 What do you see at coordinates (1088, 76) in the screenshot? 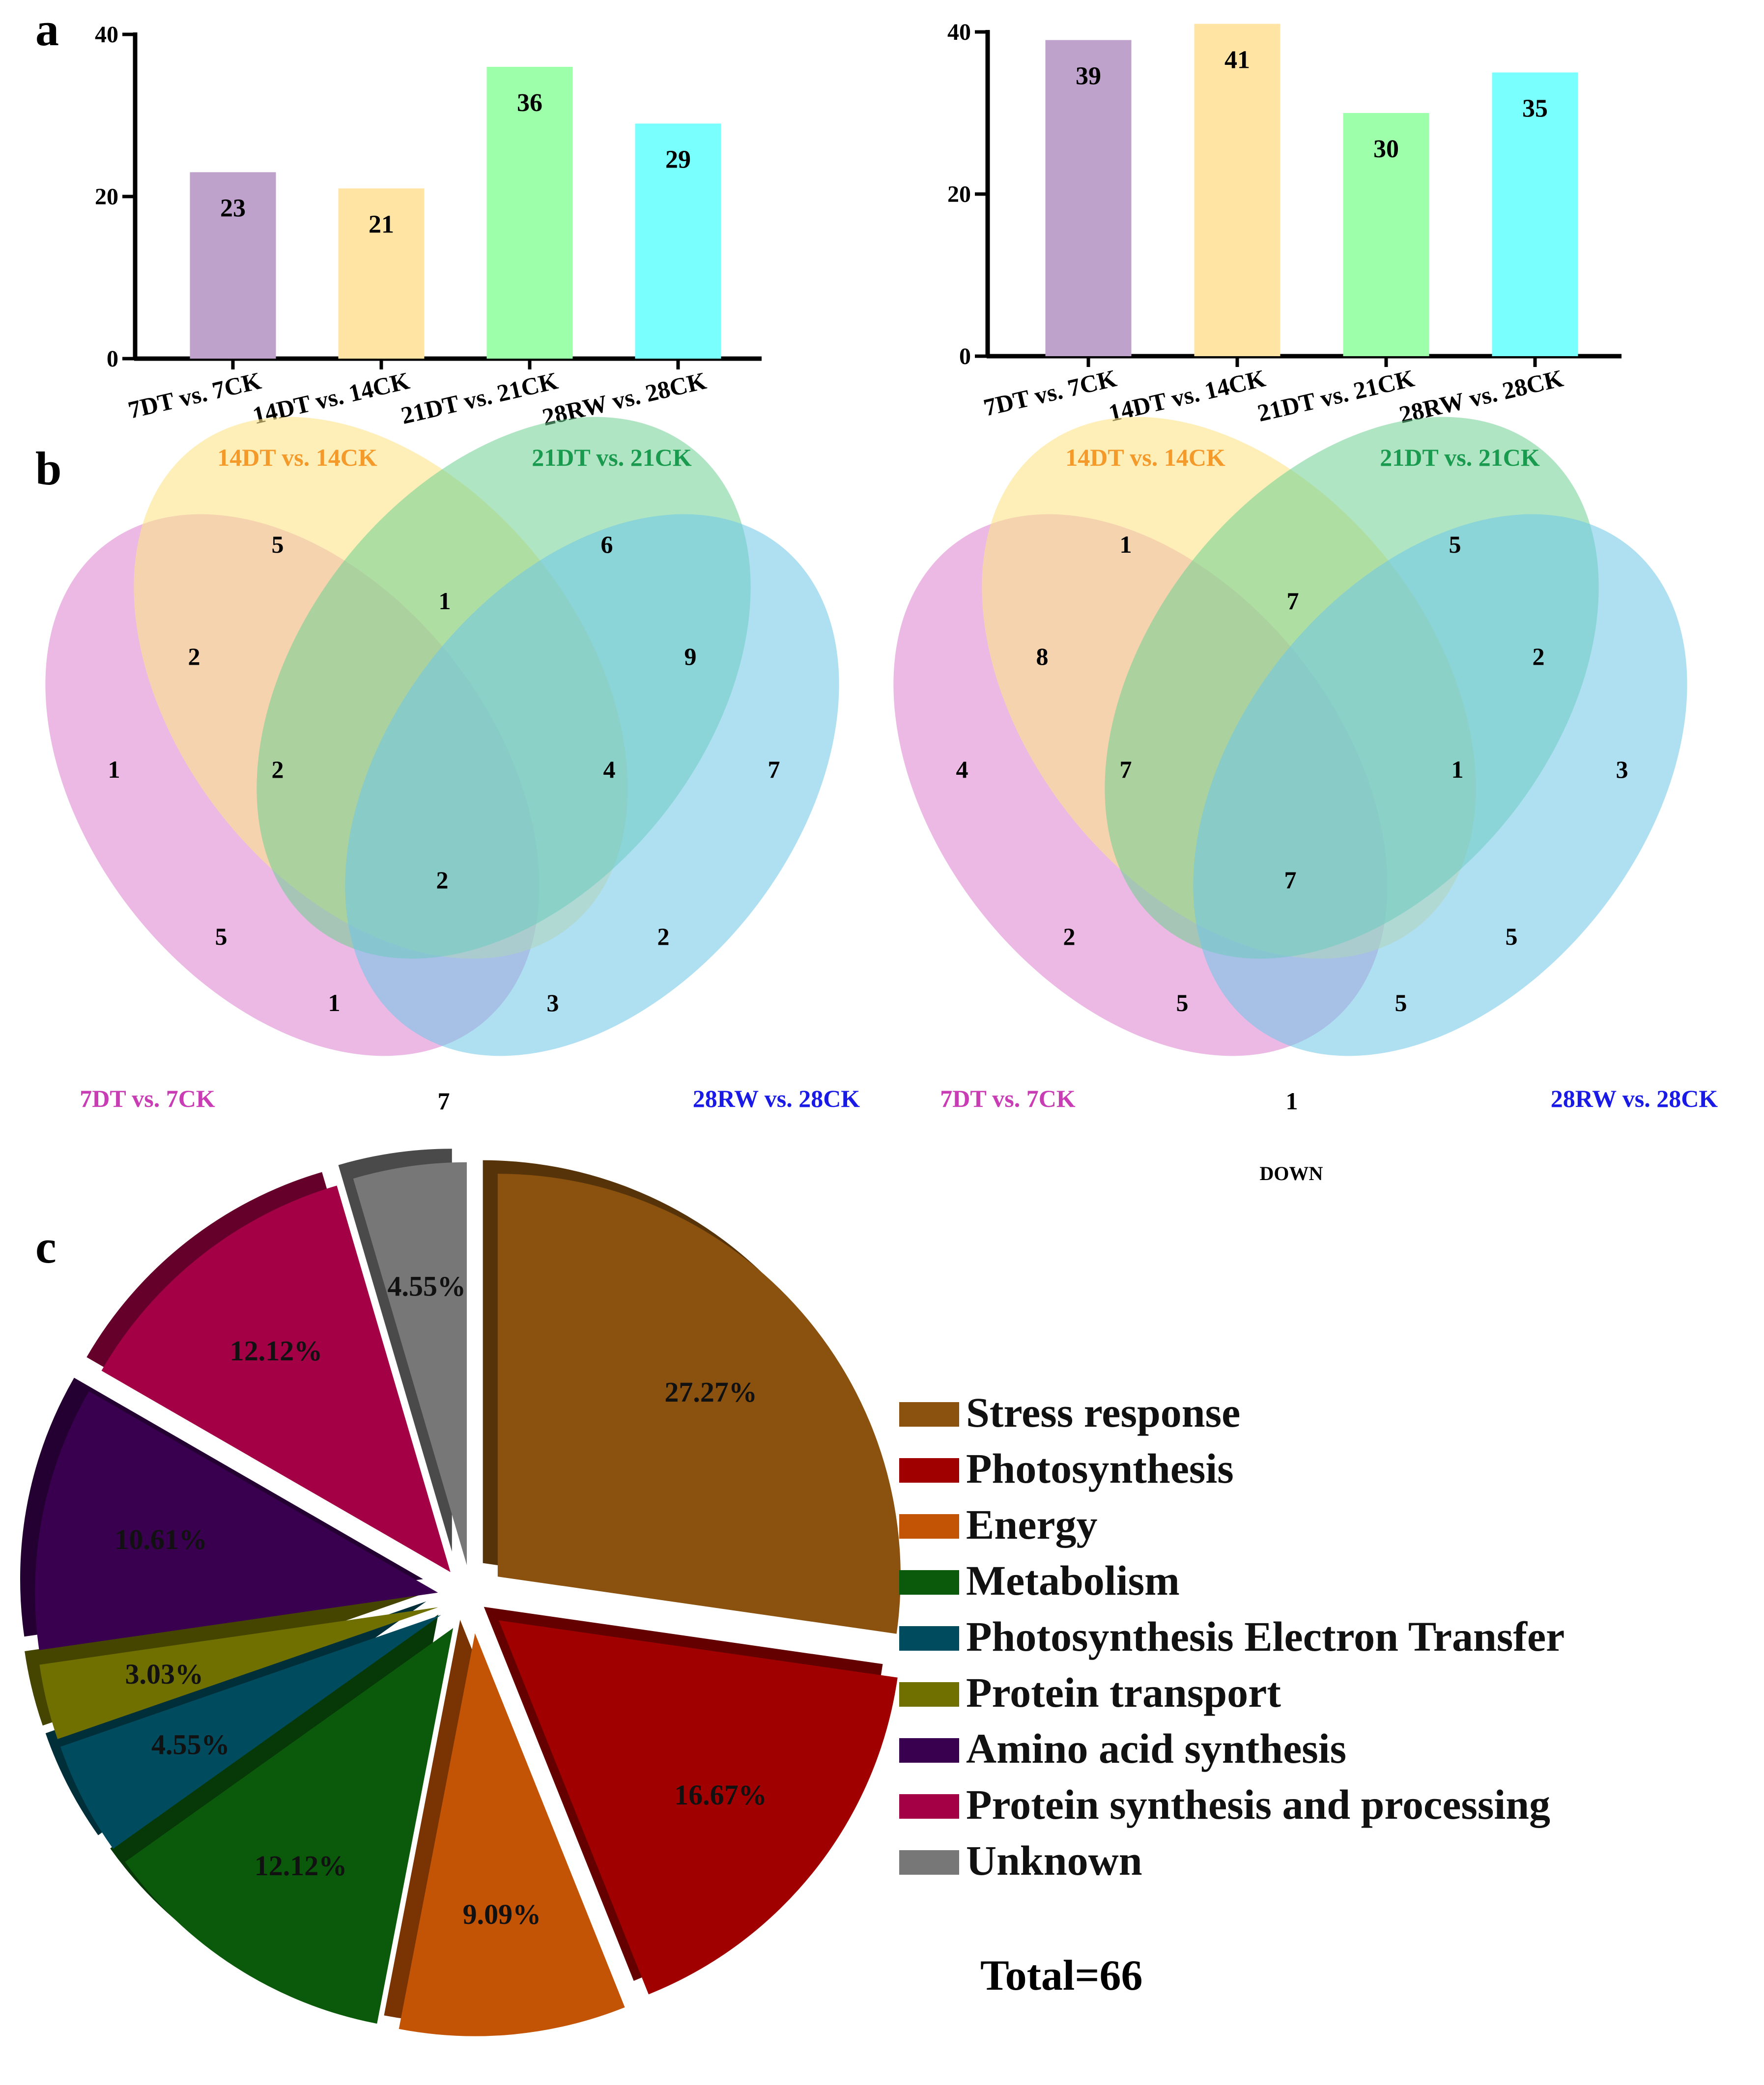
I see `bar-value-label: 39` at bounding box center [1088, 76].